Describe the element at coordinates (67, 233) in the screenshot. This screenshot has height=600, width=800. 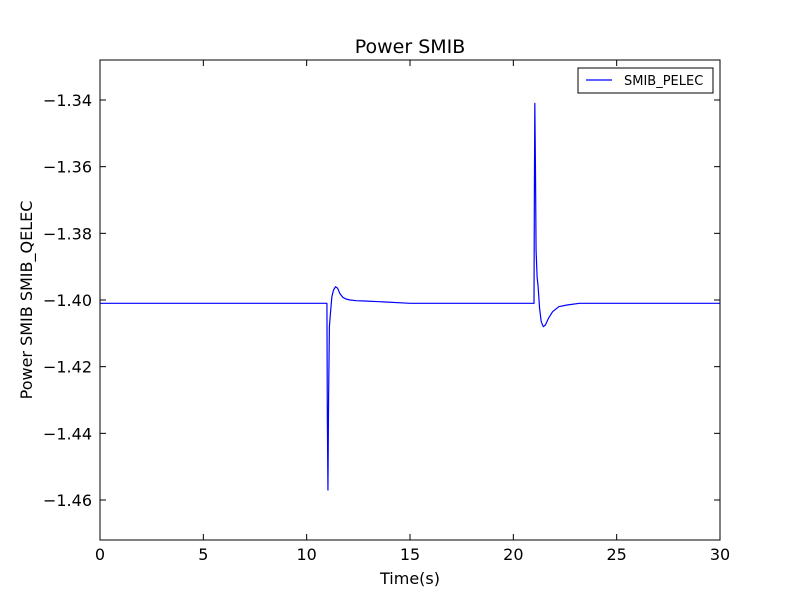
I see `y-tick-label: −1.38` at that location.